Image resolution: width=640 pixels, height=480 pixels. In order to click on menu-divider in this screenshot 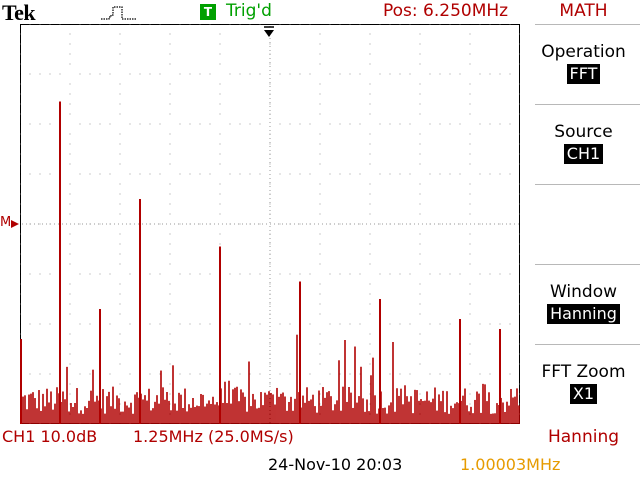, I will do `click(587, 184)`.